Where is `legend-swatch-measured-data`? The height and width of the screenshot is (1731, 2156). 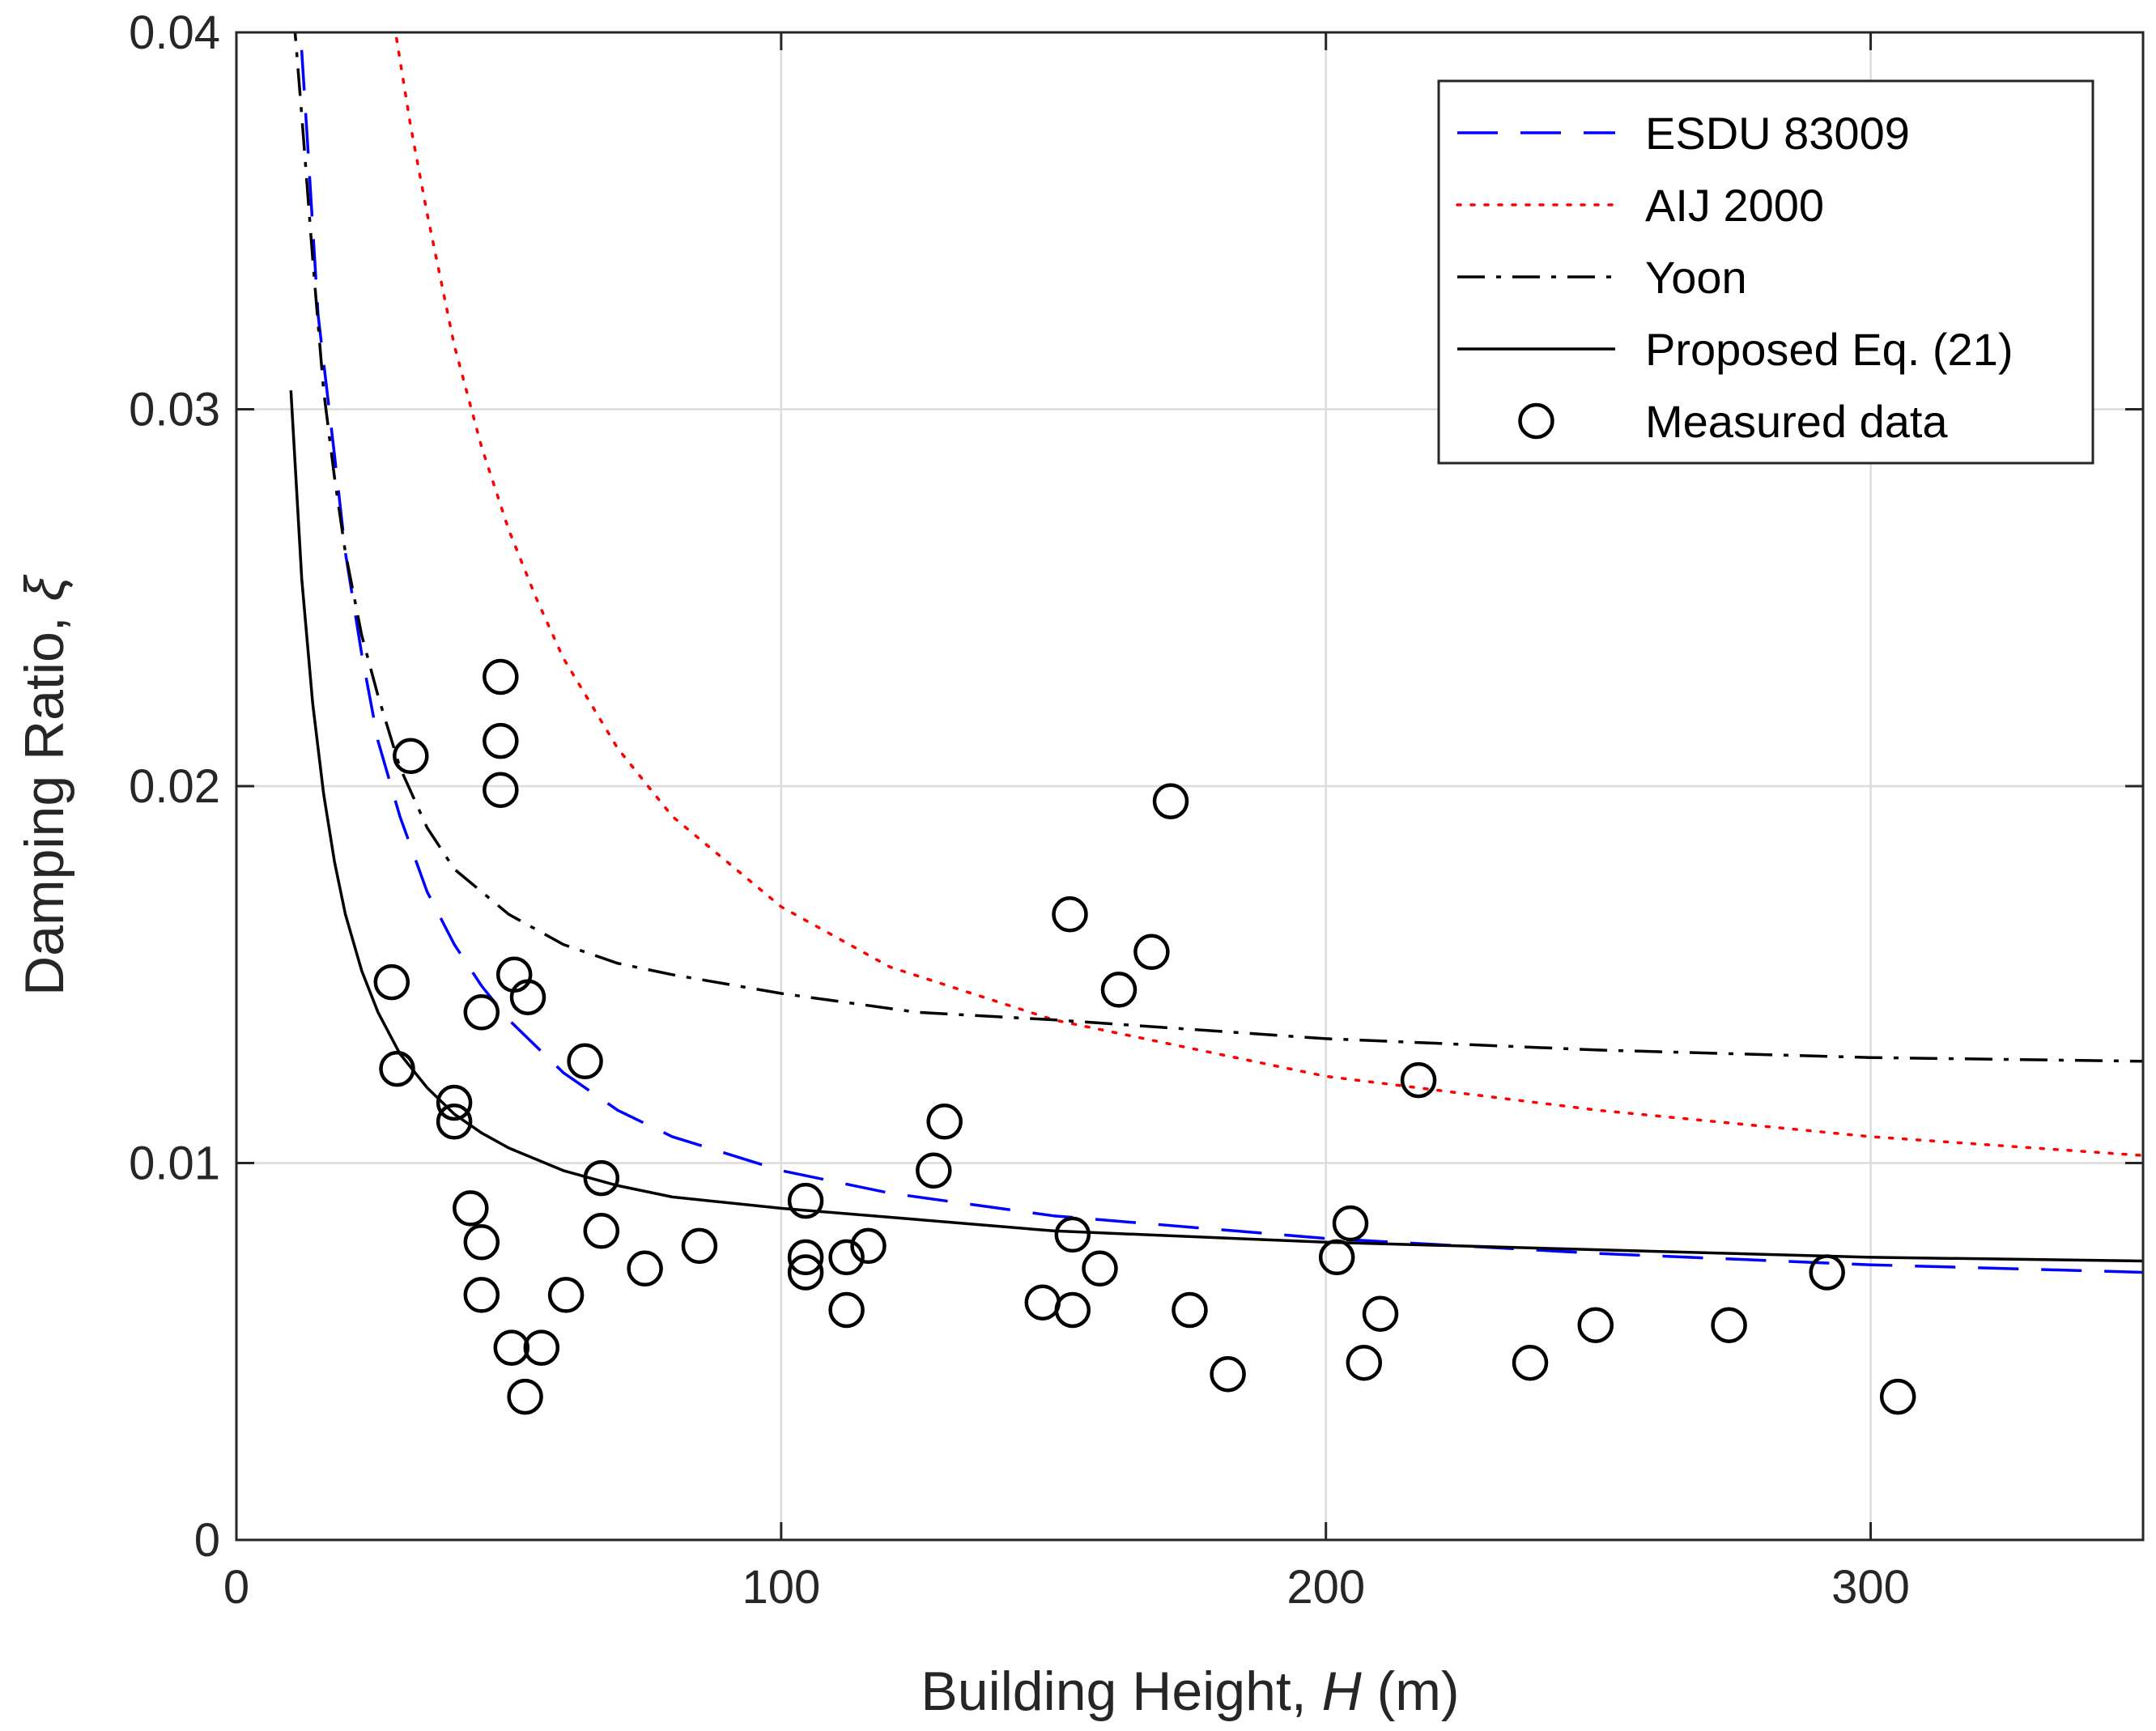
legend-swatch-measured-data is located at coordinates (1536, 421).